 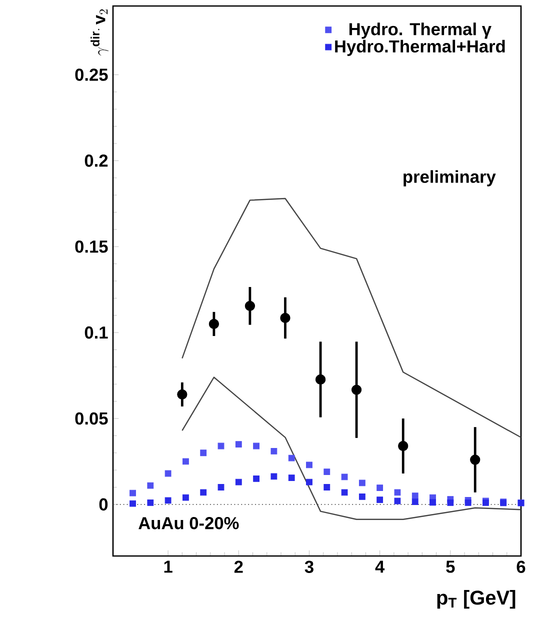 What do you see at coordinates (188, 523) in the screenshot?
I see `annotation: AuAu 0-20%` at bounding box center [188, 523].